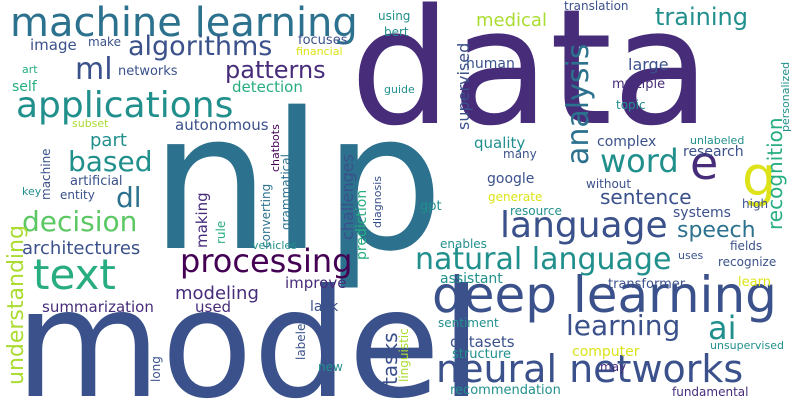  What do you see at coordinates (717, 140) in the screenshot?
I see `word: unlabeled` at bounding box center [717, 140].